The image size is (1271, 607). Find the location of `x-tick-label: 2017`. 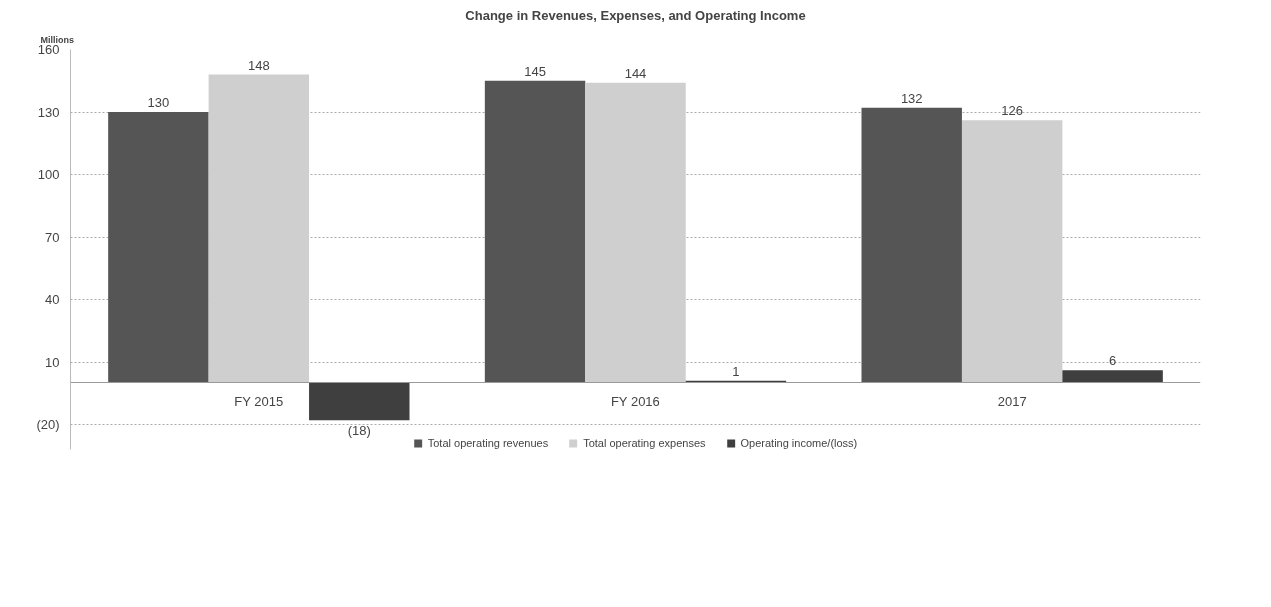

x-tick-label: 2017 is located at coordinates (1012, 401).